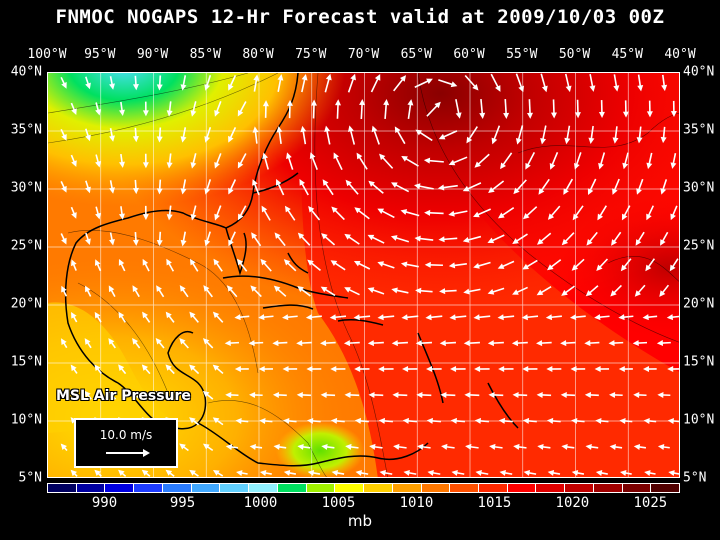 Image resolution: width=720 pixels, height=540 pixels. What do you see at coordinates (26, 246) in the screenshot?
I see `latitude-label: 25°N` at bounding box center [26, 246].